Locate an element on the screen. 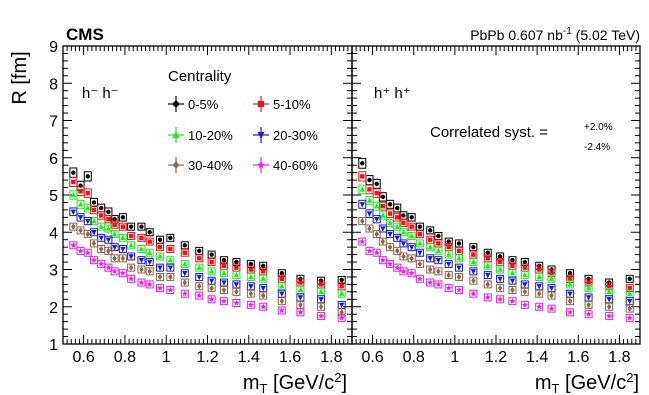  experiment-label: CMS is located at coordinates (85, 34).